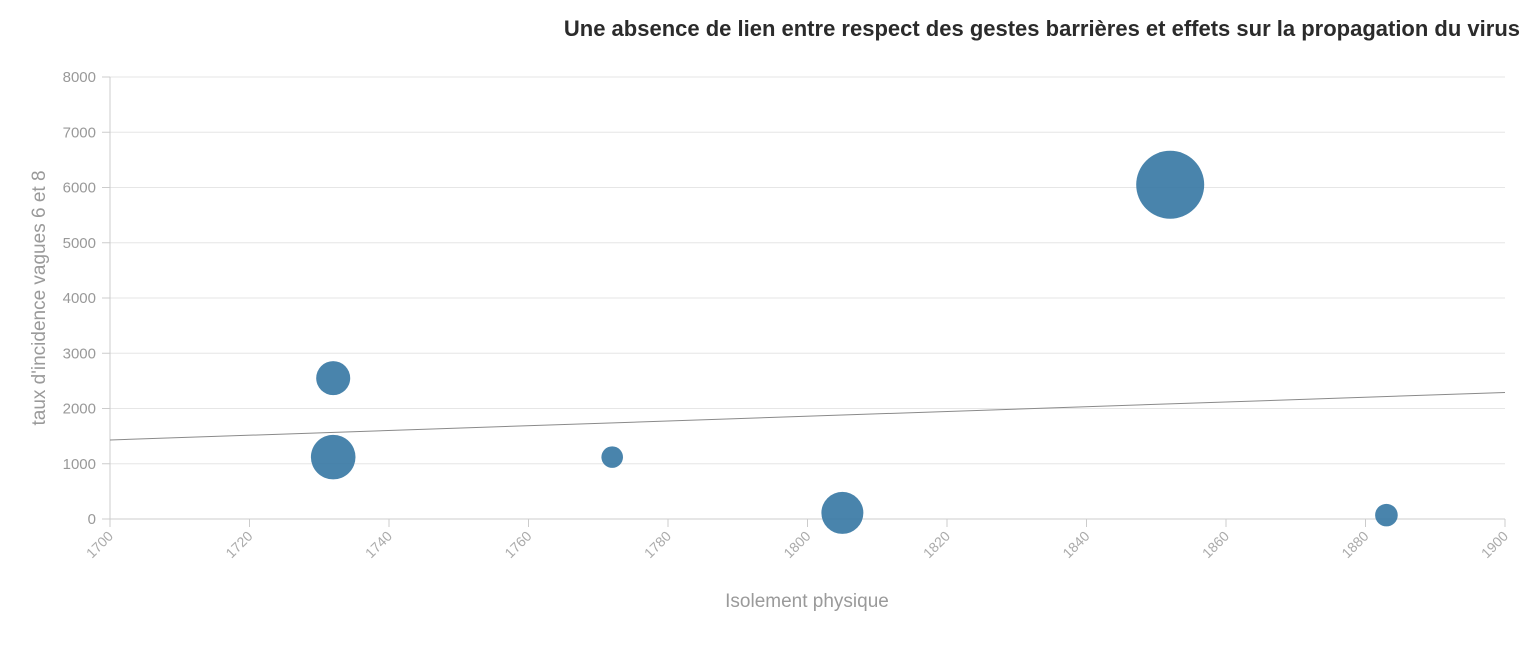 Image resolution: width=1536 pixels, height=650 pixels. What do you see at coordinates (517, 544) in the screenshot?
I see `x-tick-label: 1760` at bounding box center [517, 544].